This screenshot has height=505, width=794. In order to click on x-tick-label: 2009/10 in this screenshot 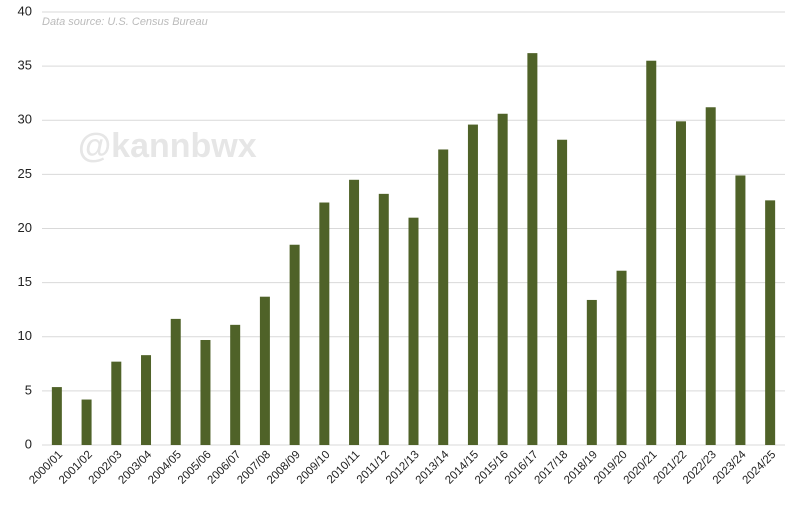, I will do `click(314, 468)`.